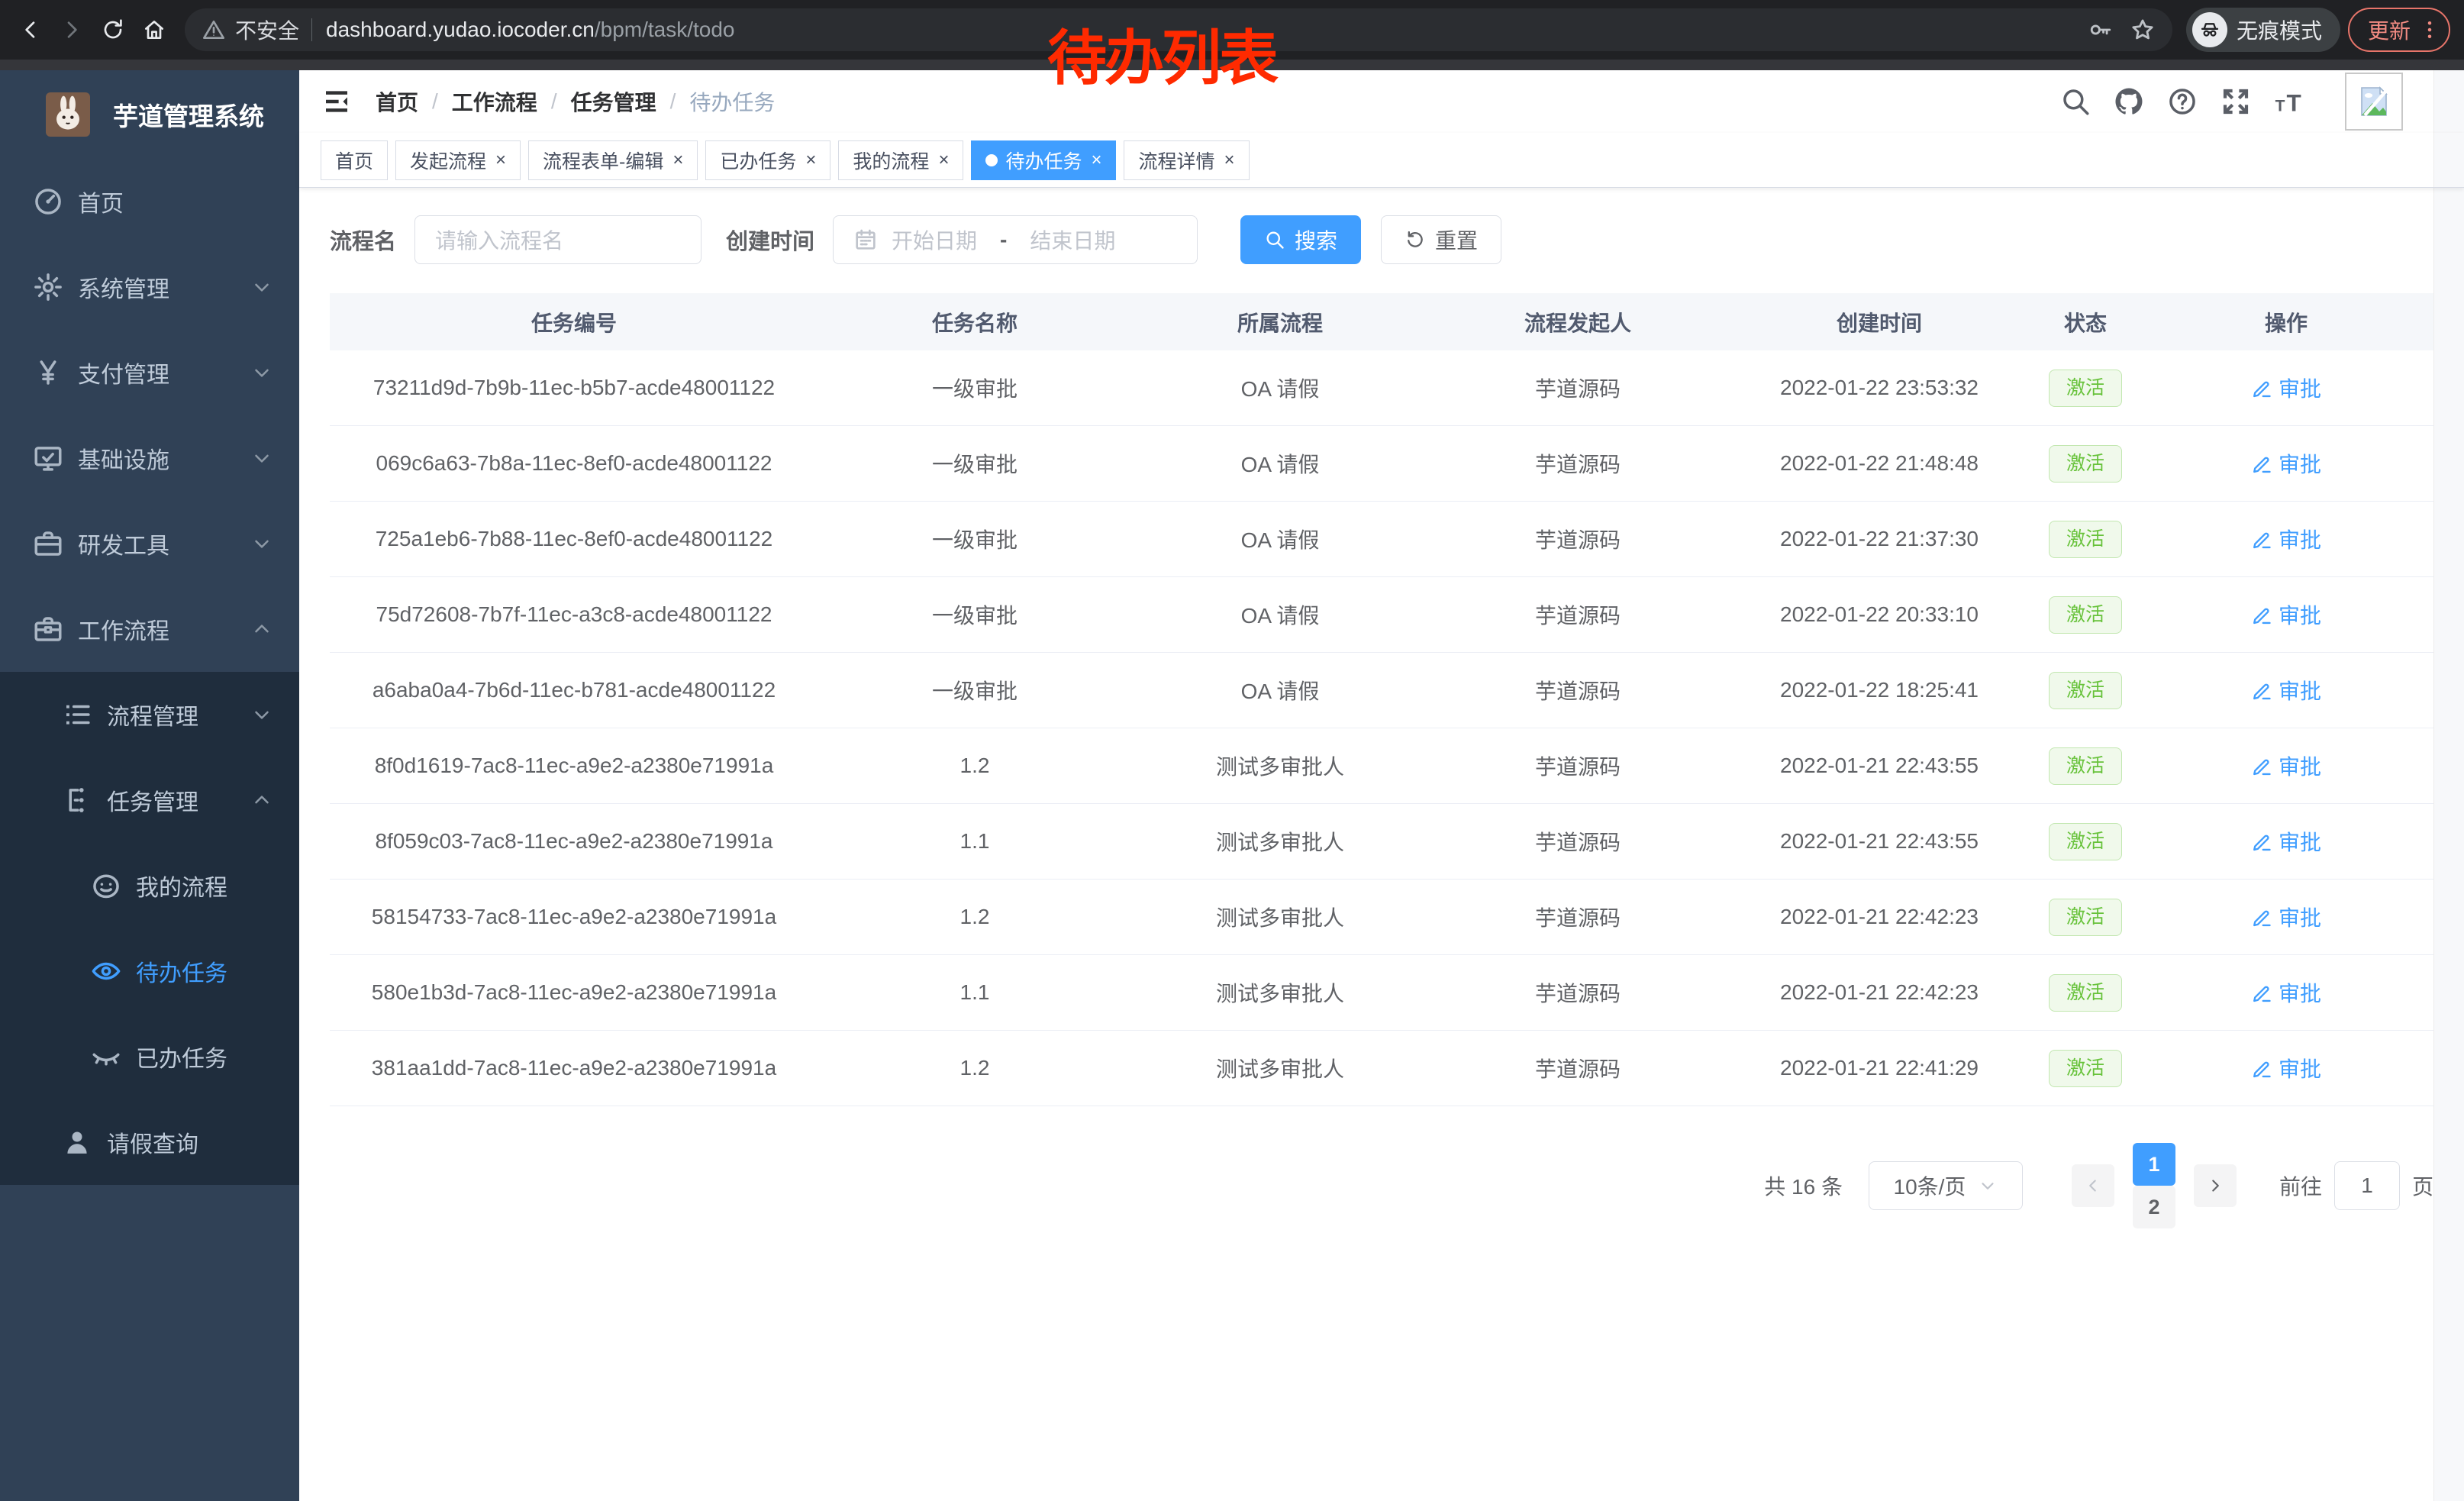  What do you see at coordinates (262, 714) in the screenshot?
I see `chevron-down-icon` at bounding box center [262, 714].